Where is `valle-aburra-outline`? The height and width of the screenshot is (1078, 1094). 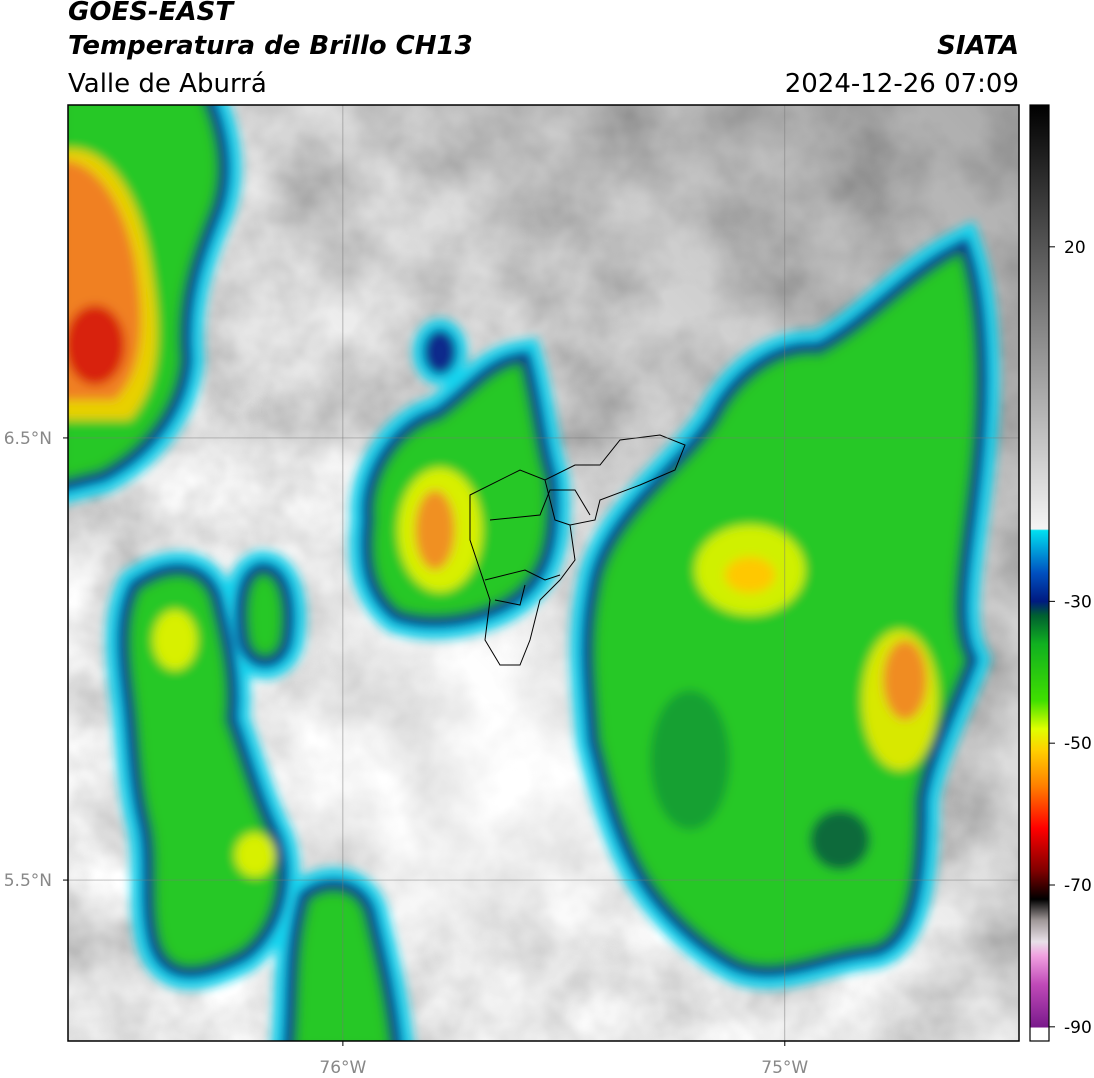 valle-aburra-outline is located at coordinates (577, 550).